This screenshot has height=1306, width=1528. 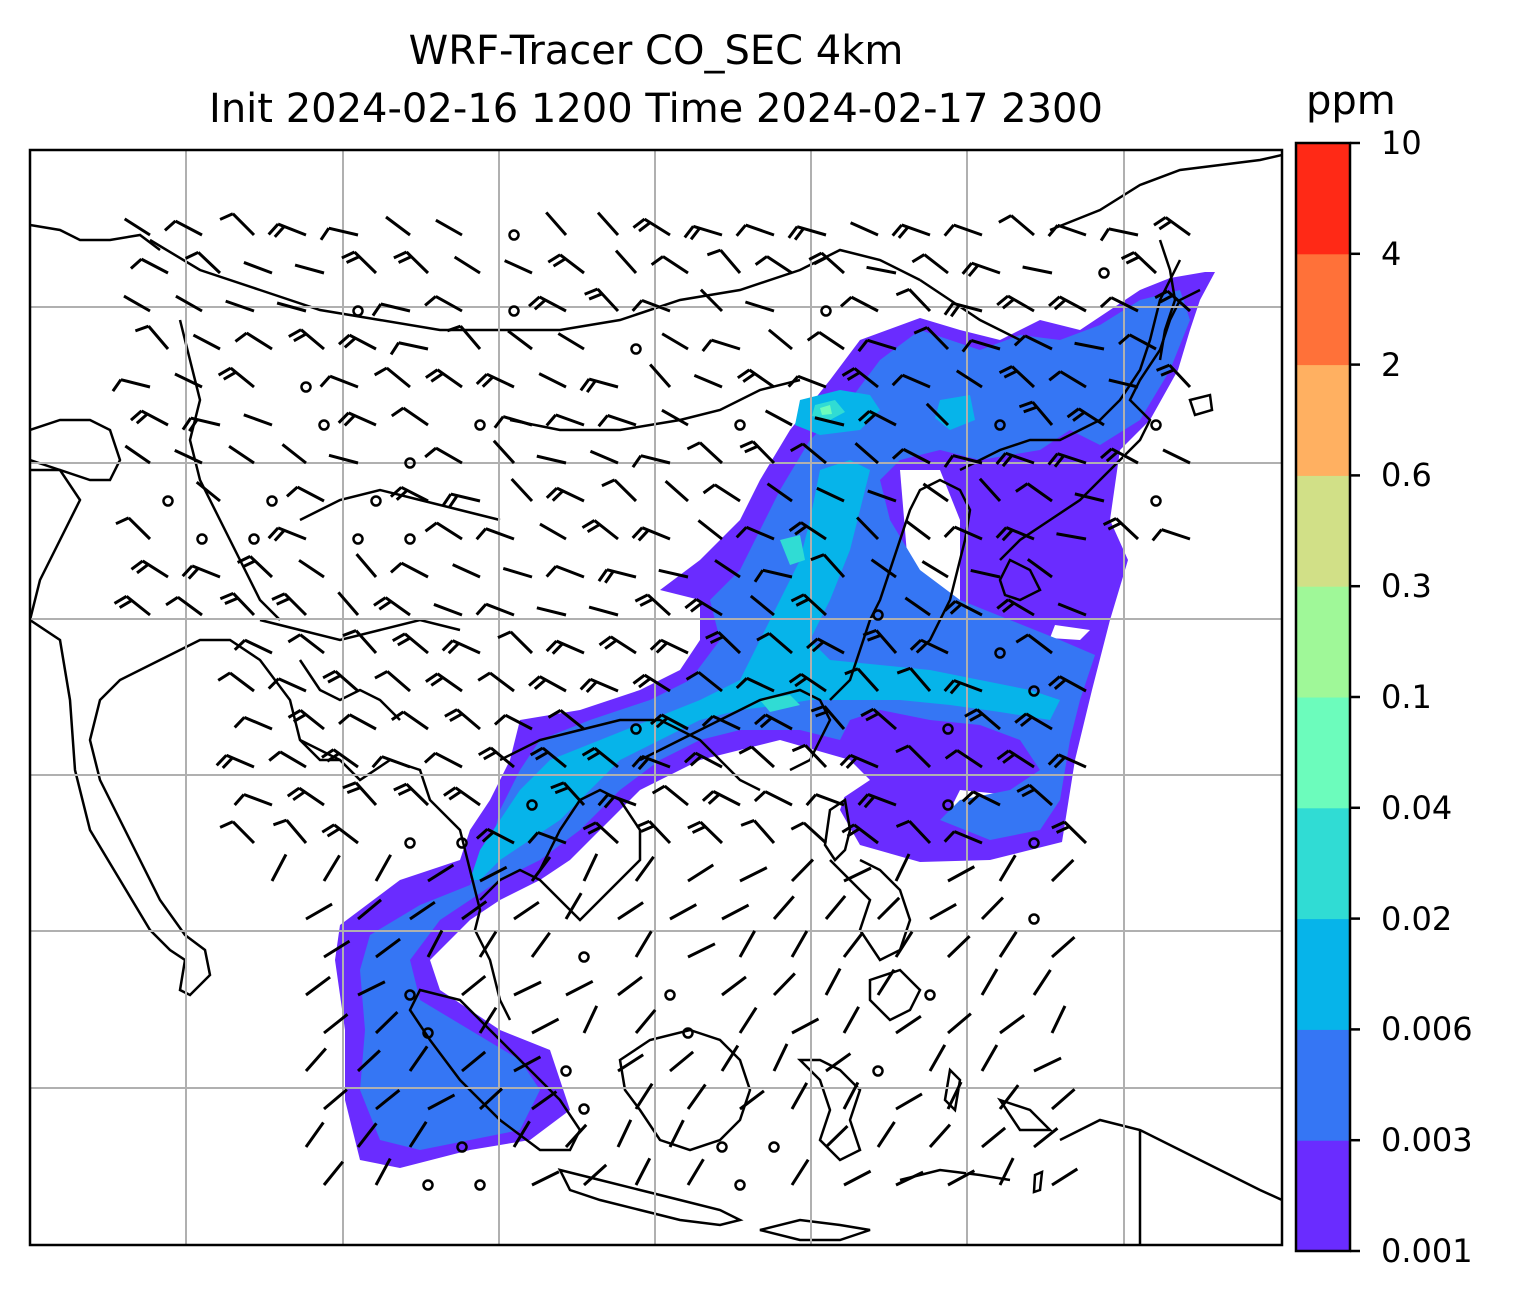 I want to click on colorbar-segment, so click(x=1323, y=309).